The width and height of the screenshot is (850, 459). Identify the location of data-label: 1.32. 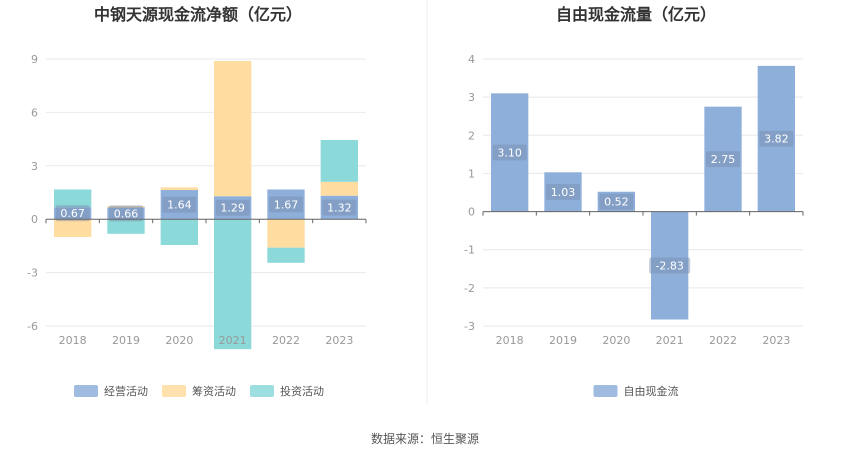
(339, 207).